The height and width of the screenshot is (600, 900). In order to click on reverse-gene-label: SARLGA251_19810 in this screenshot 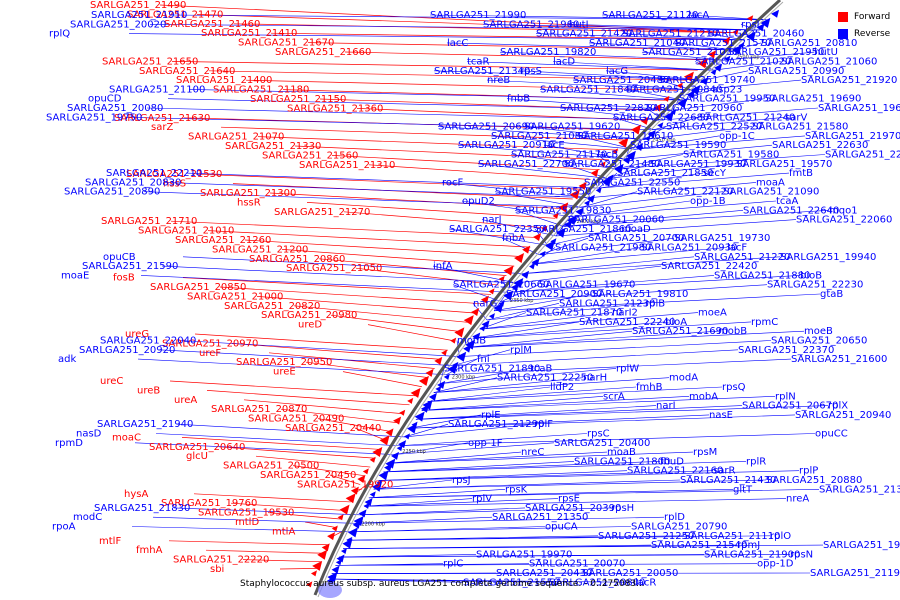, I will do `click(640, 294)`.